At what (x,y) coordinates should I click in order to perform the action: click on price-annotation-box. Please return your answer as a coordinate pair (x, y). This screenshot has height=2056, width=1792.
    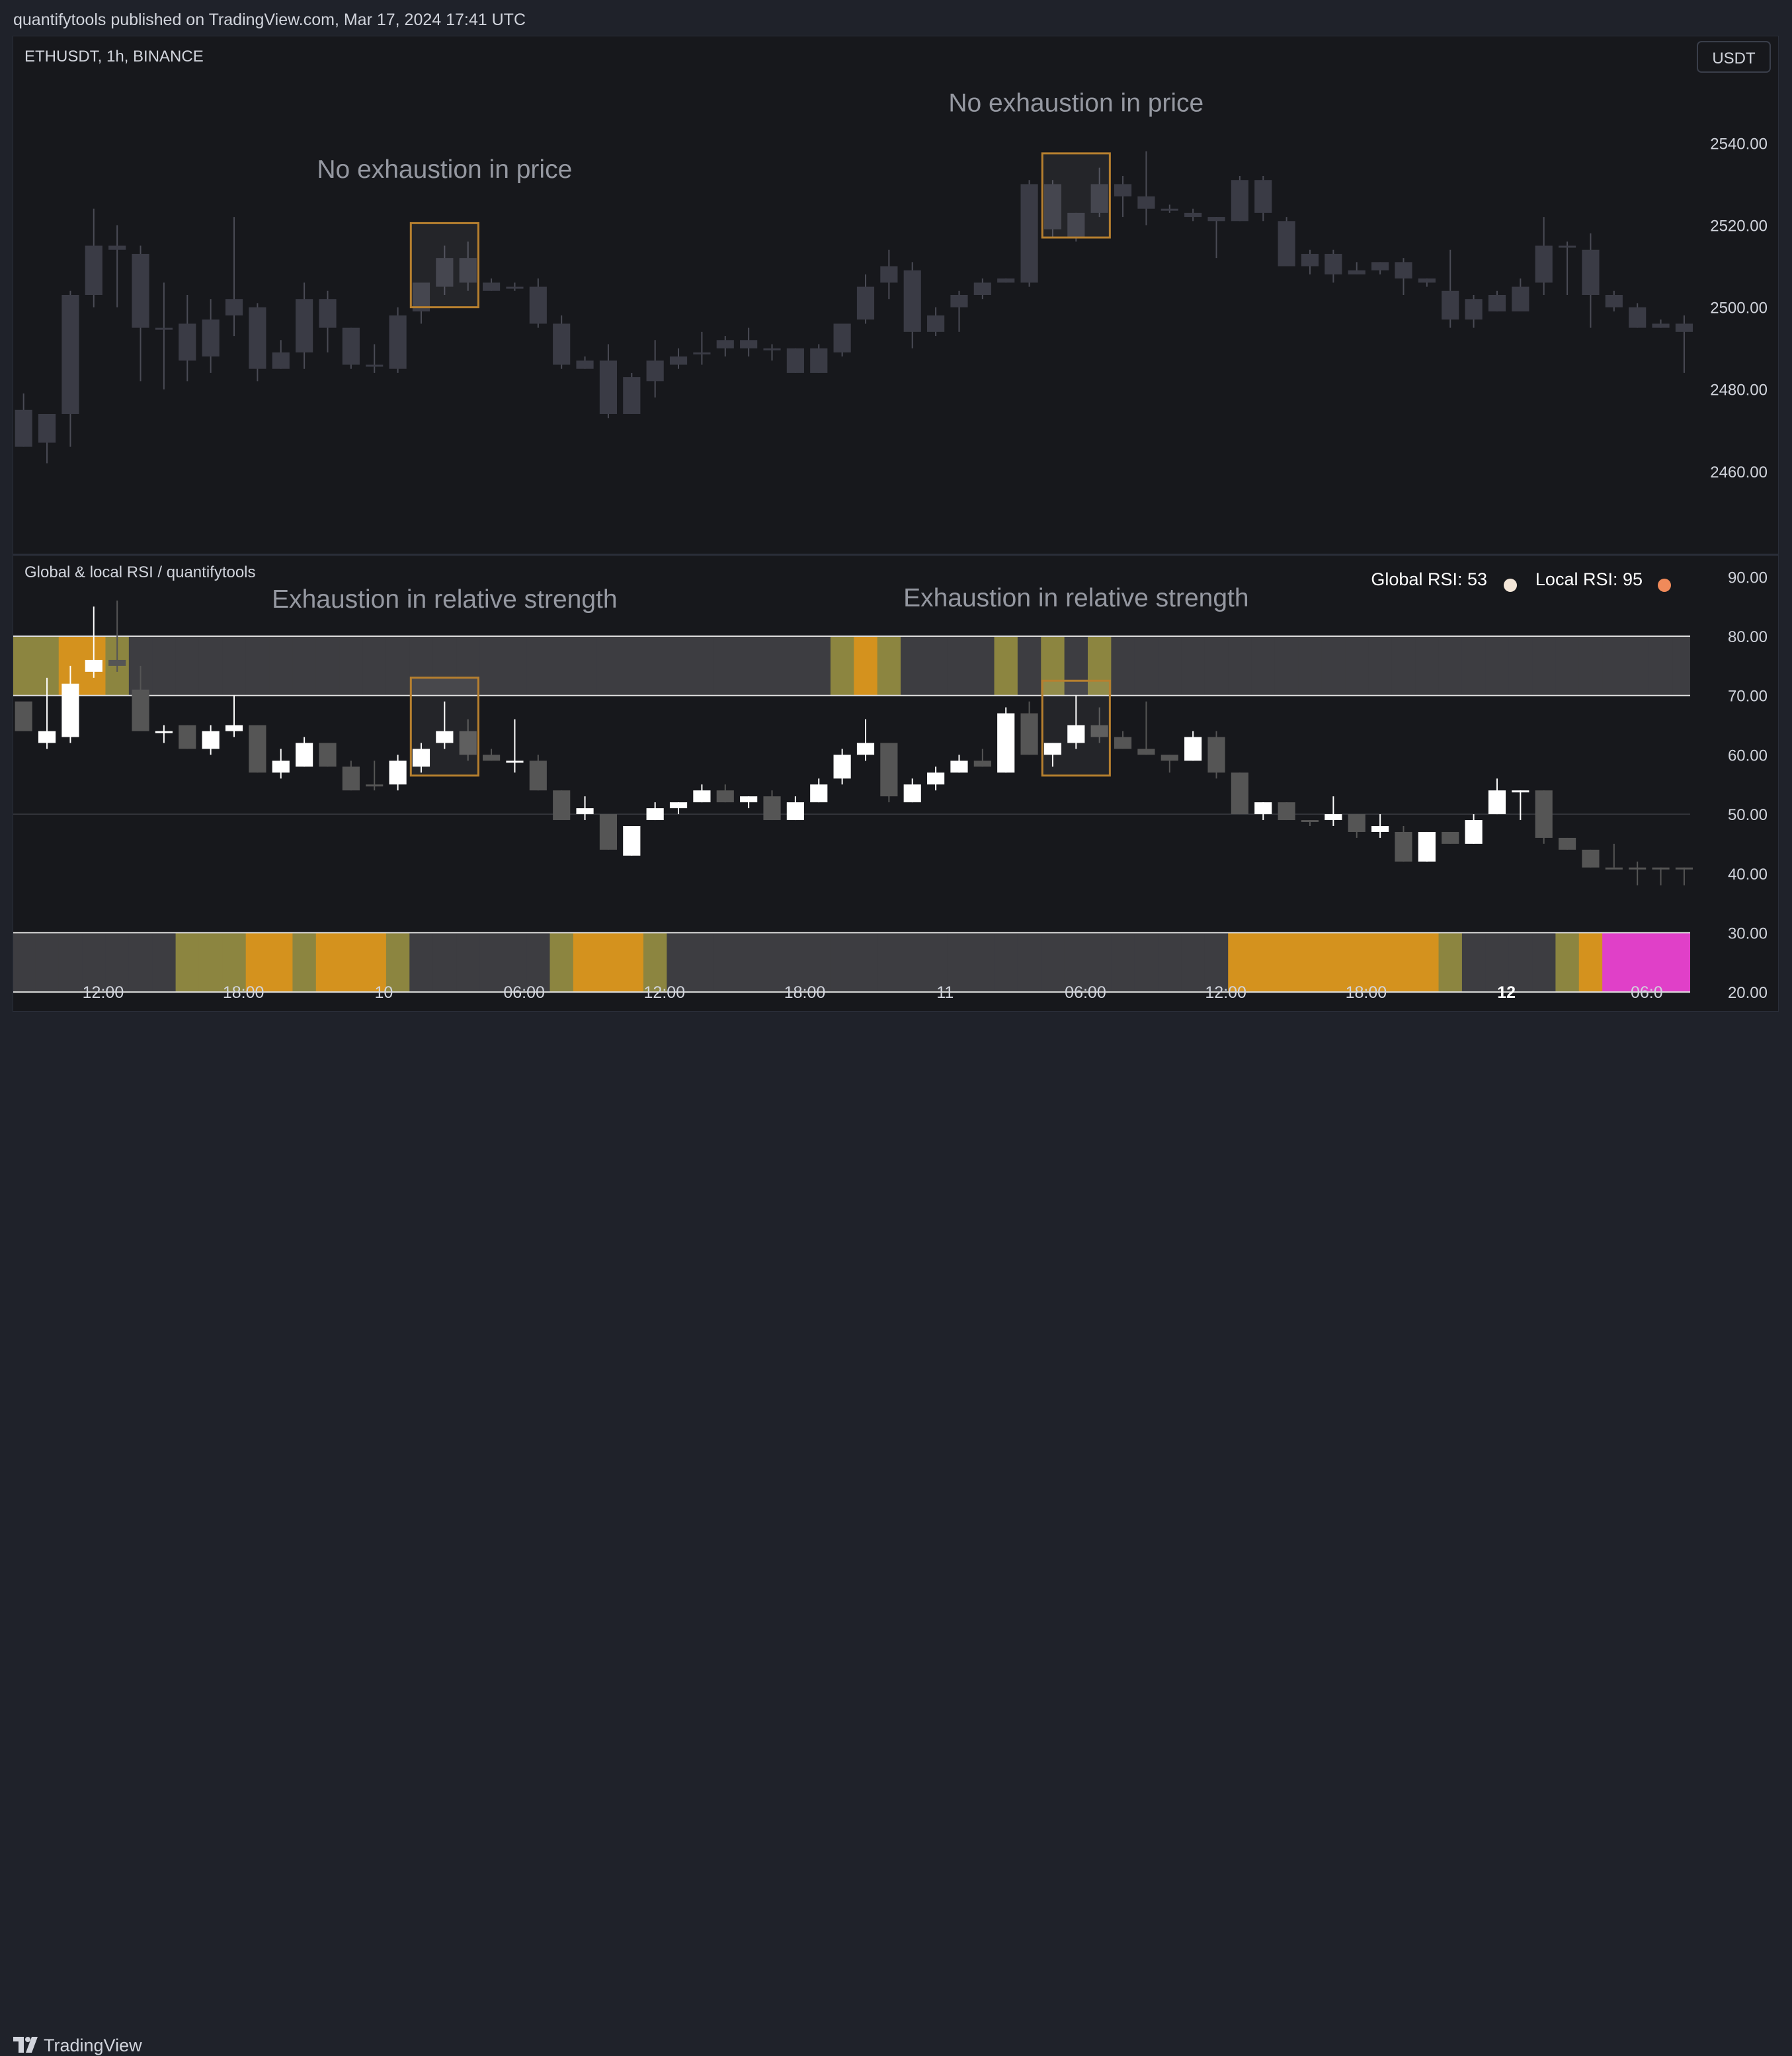
    Looking at the image, I should click on (1076, 195).